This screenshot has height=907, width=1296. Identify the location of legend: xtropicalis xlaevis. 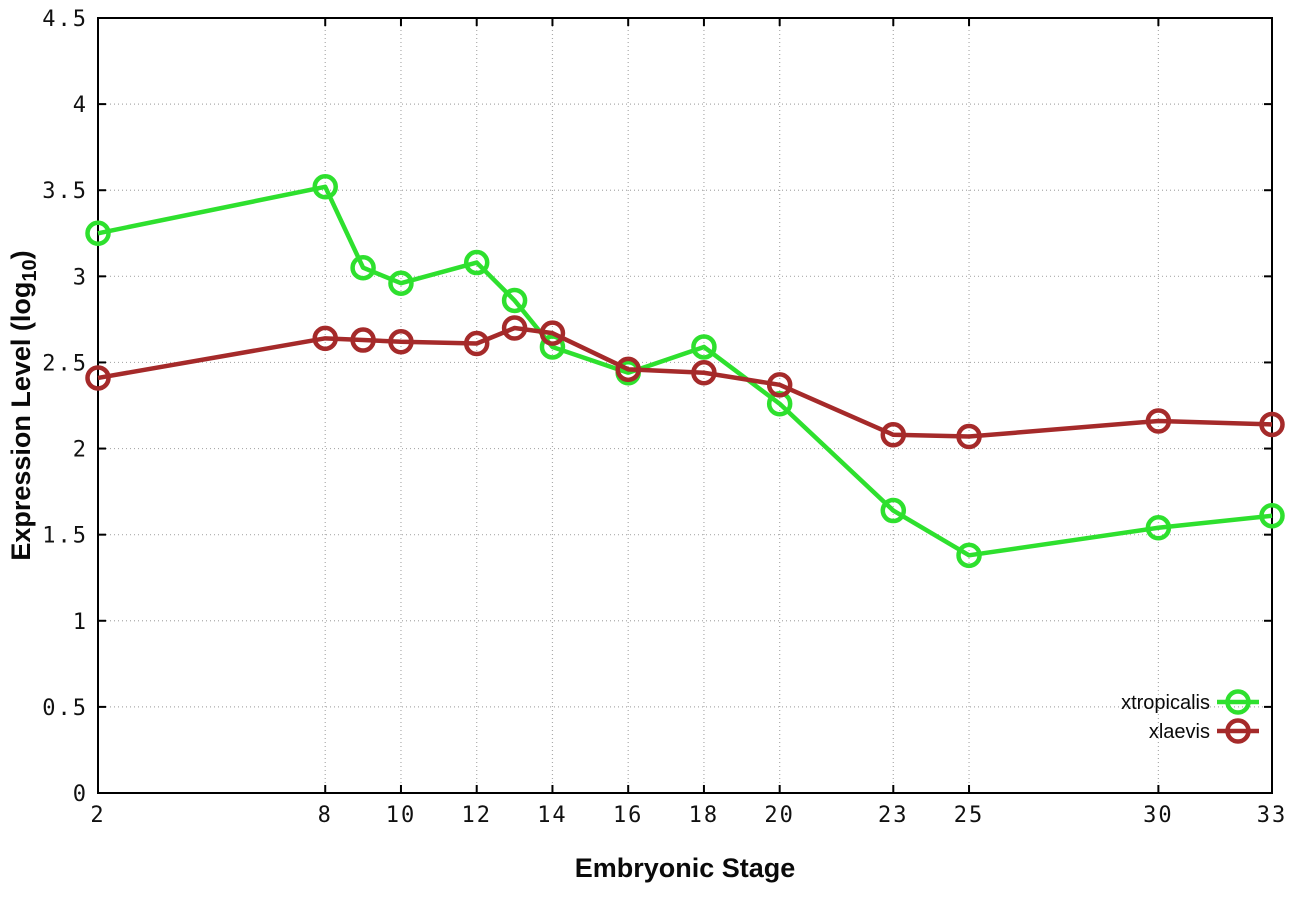
(1190, 716).